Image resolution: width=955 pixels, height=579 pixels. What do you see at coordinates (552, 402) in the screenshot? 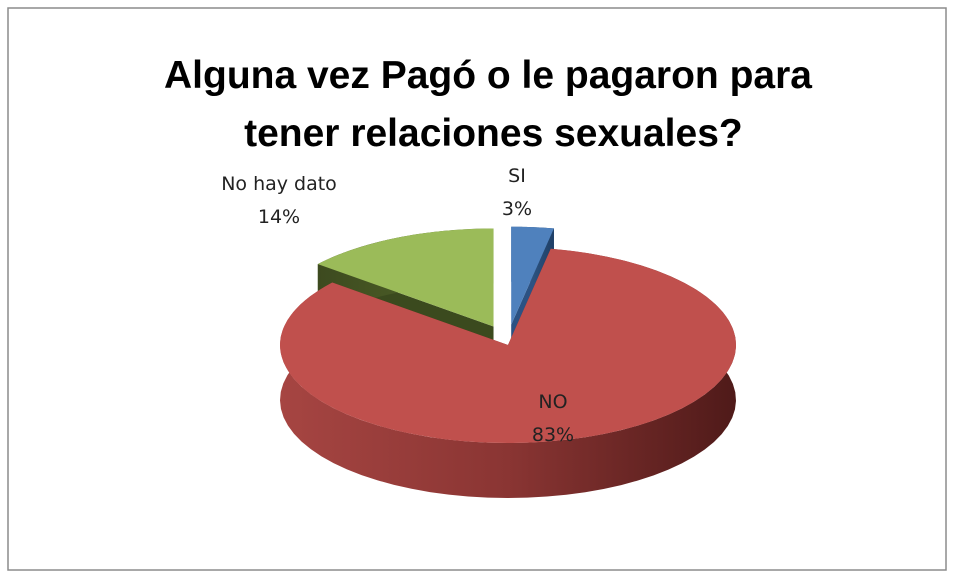
I see `category-label: NO` at bounding box center [552, 402].